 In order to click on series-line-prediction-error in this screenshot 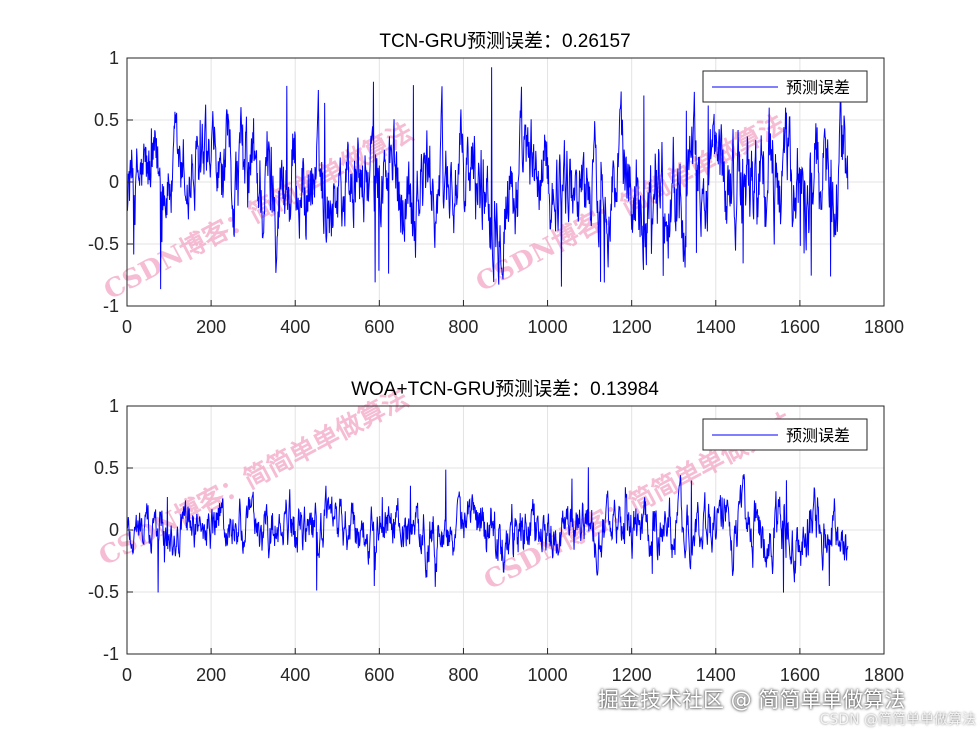, I will do `click(487, 530)`.